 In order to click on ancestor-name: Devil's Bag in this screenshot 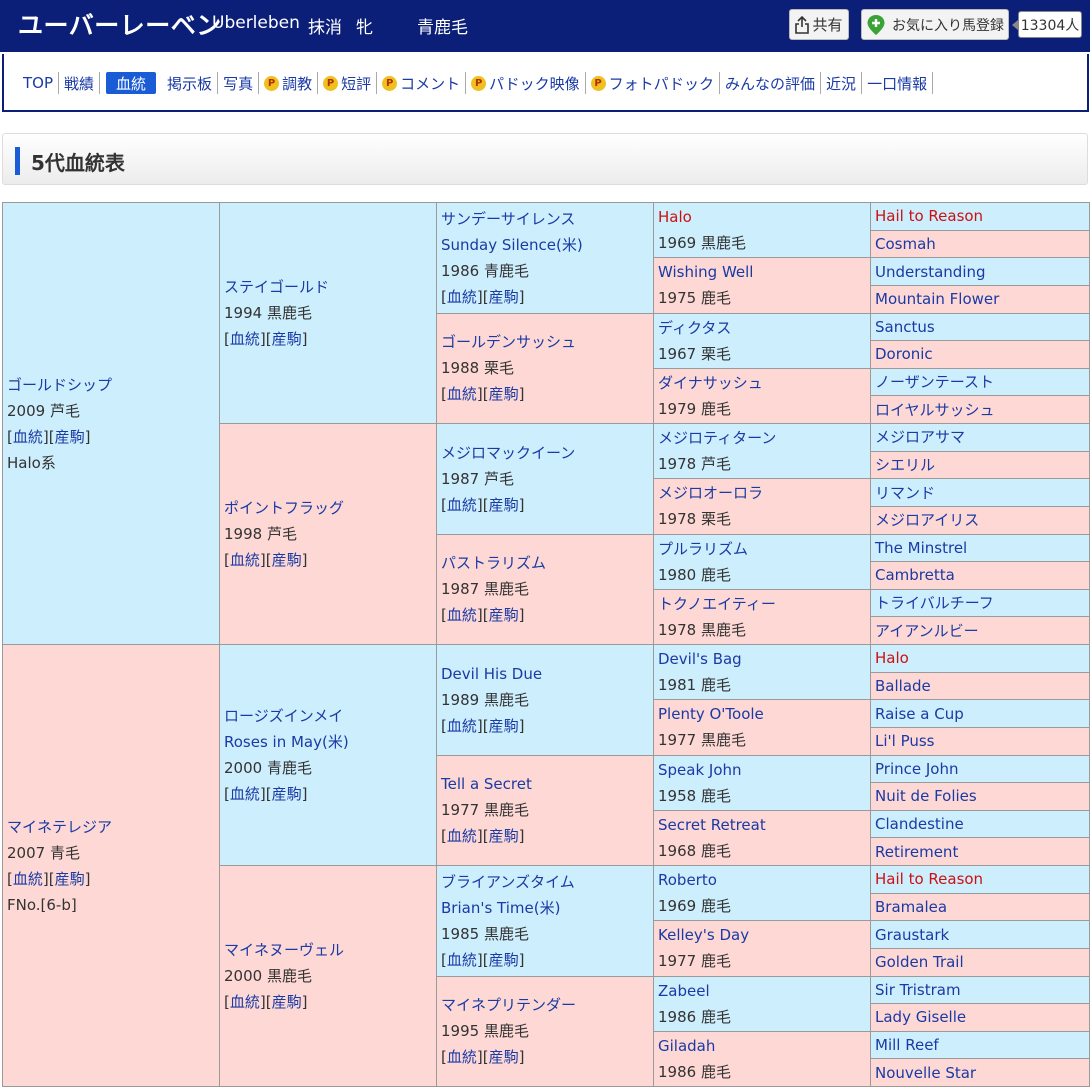, I will do `click(700, 659)`.